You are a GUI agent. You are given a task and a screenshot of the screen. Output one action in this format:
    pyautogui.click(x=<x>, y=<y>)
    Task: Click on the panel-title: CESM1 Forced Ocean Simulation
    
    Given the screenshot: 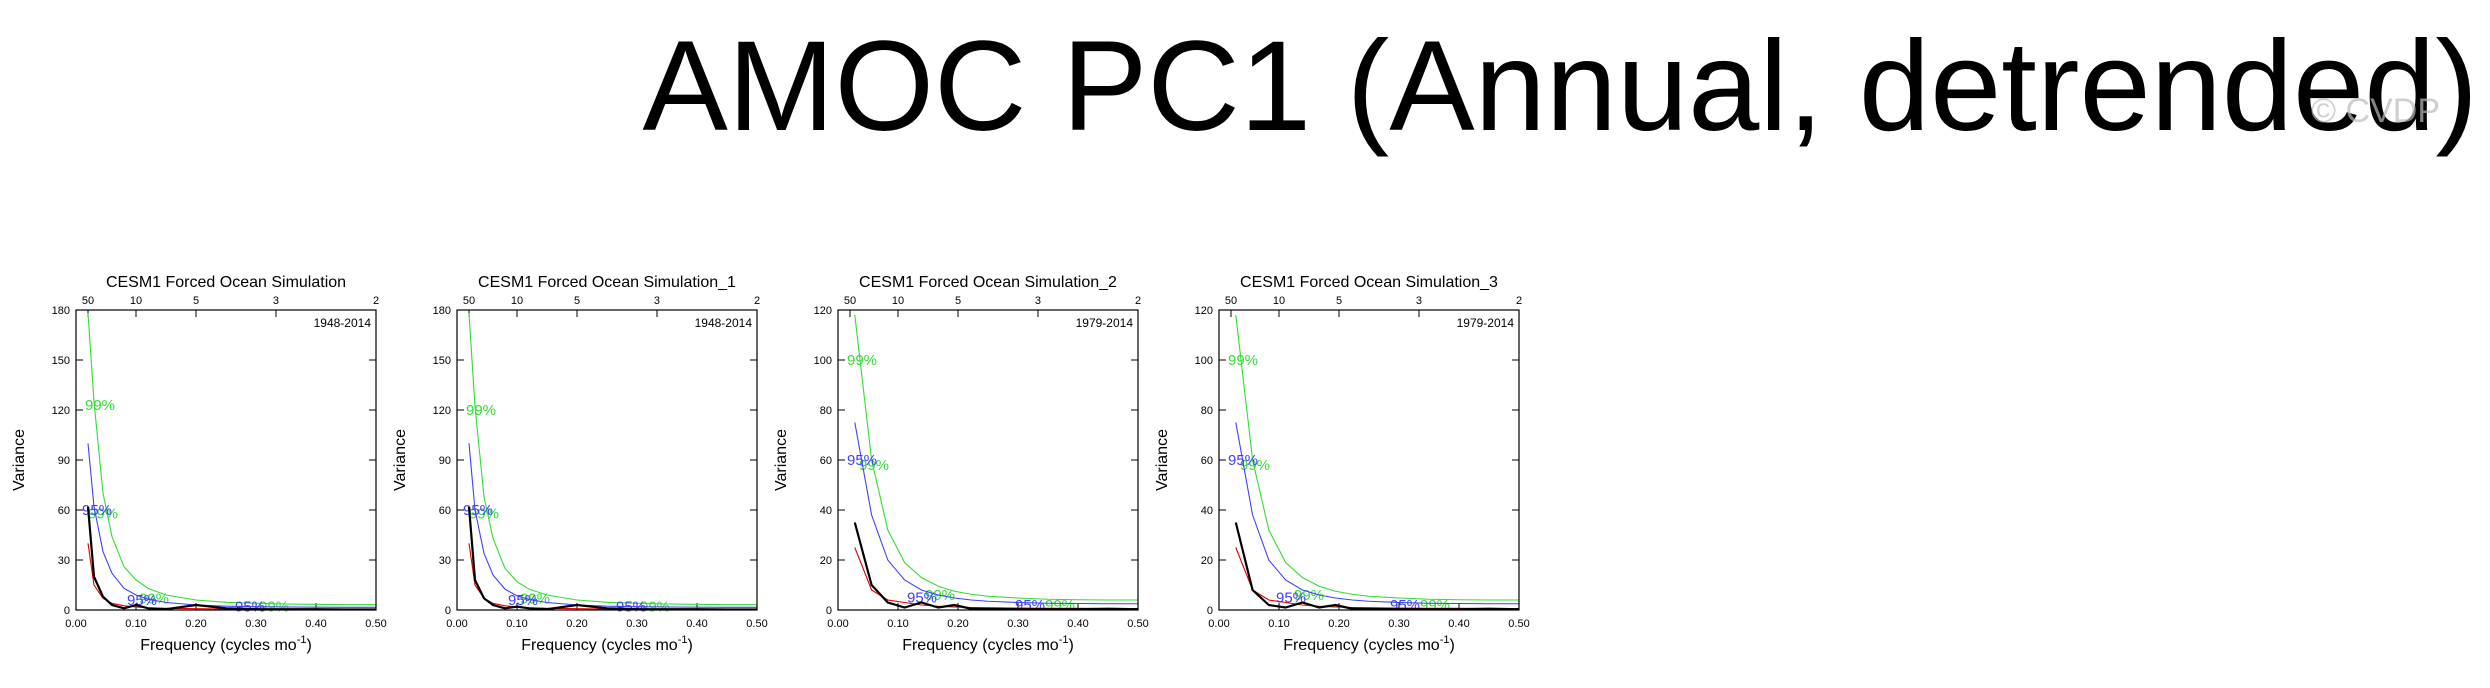 What is the action you would take?
    pyautogui.click(x=226, y=282)
    